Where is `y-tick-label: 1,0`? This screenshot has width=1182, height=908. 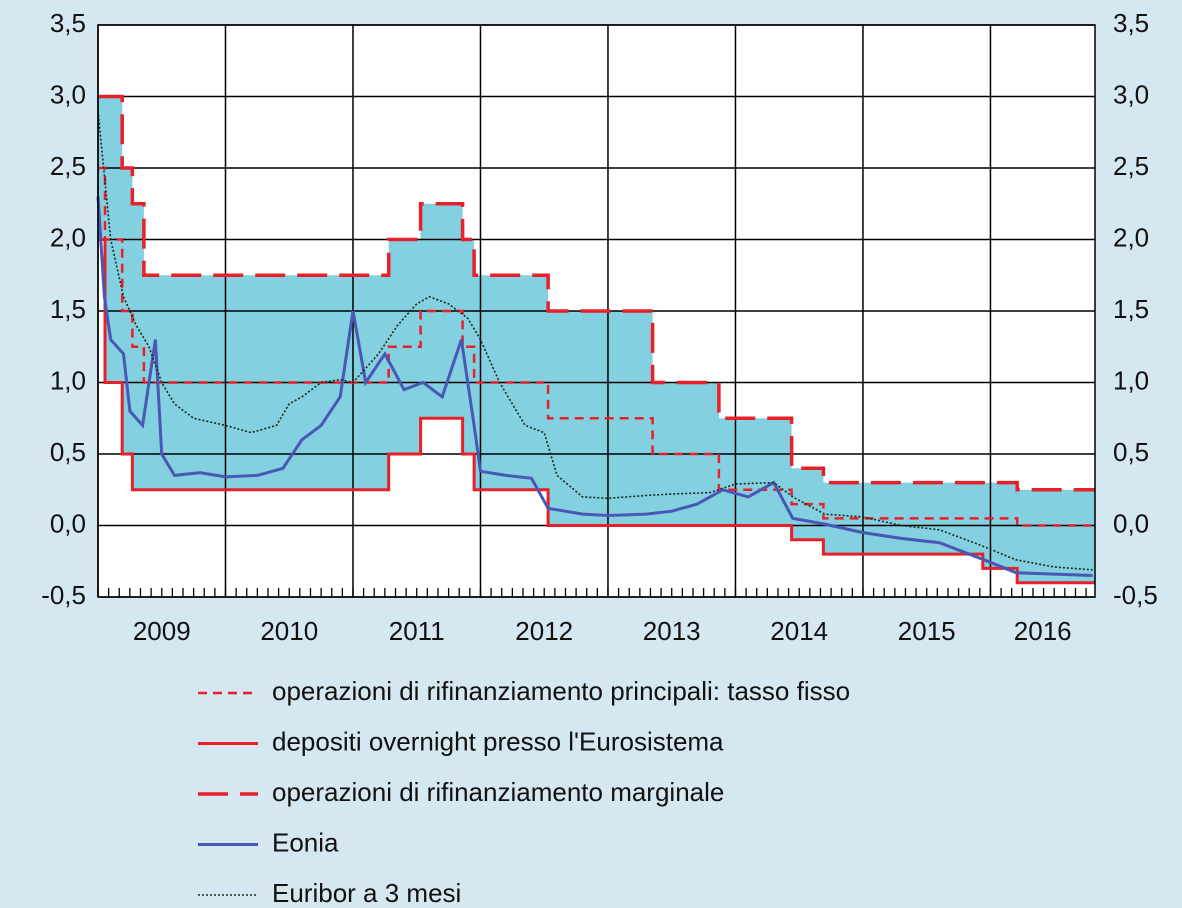
y-tick-label: 1,0 is located at coordinates (68, 380).